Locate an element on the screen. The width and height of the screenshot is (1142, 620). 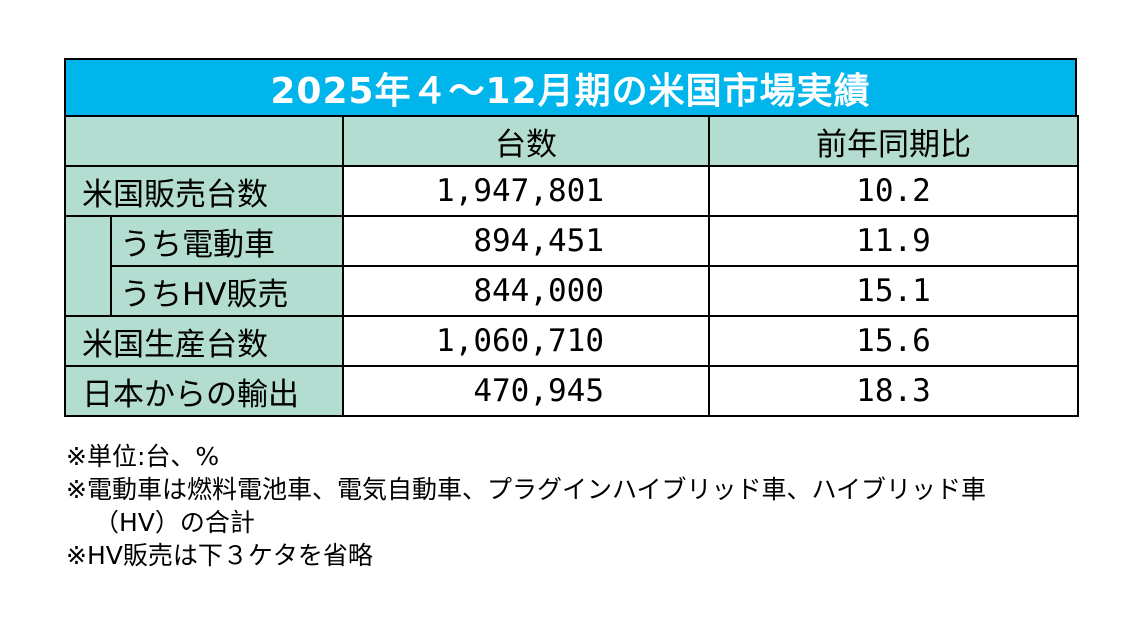
row-units-us-sales: 1,947,801 is located at coordinates (526, 191).